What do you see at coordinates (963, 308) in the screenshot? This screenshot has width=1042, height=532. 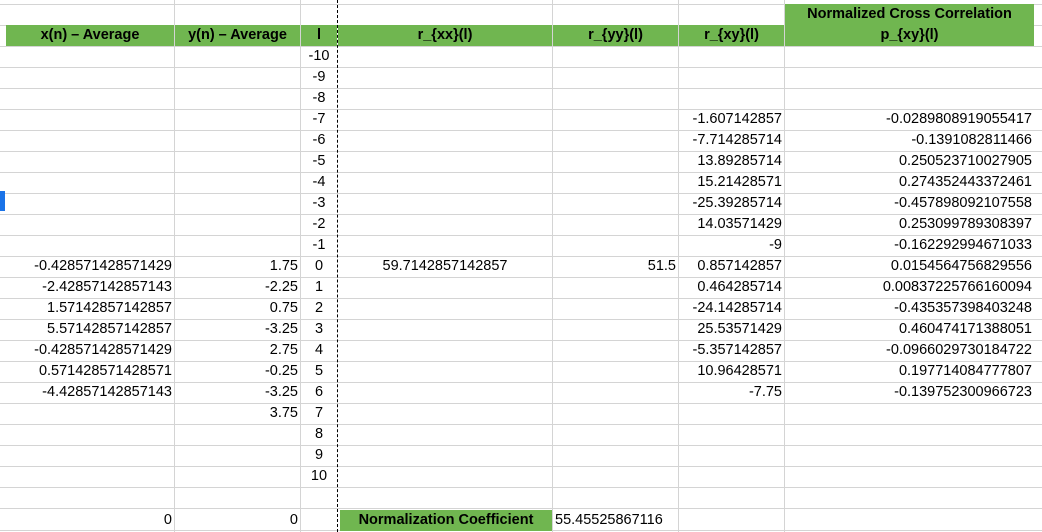 I see `pxy-cell: -0.435357398403248` at bounding box center [963, 308].